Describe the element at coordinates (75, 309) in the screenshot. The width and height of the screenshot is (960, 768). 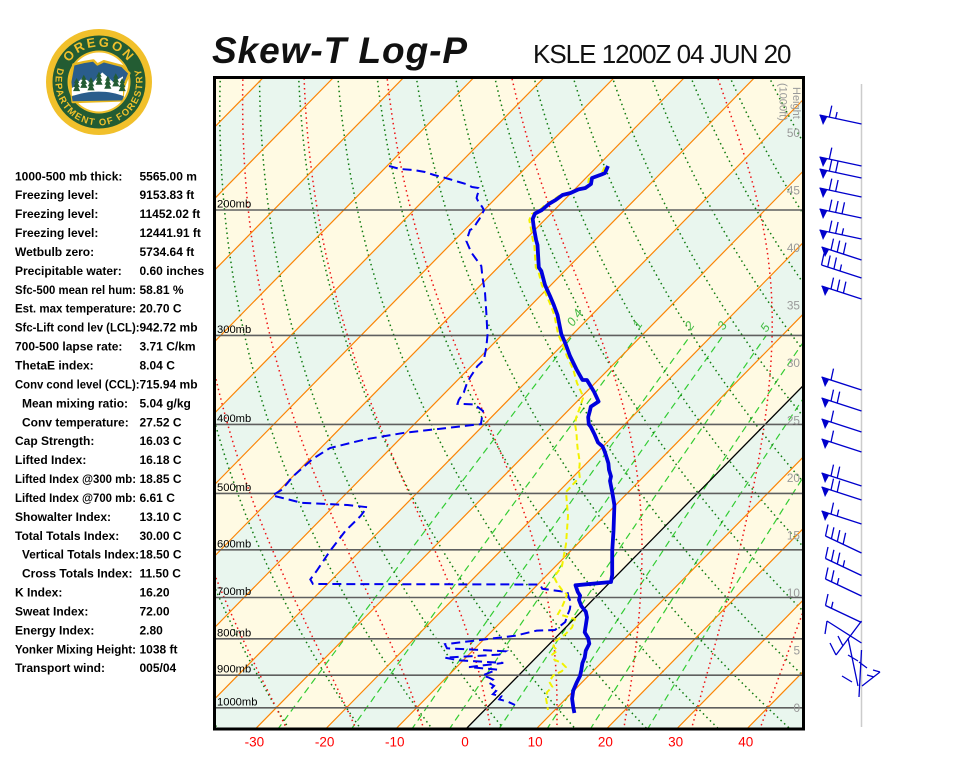
I see `svg-text: Est. max temperature:` at that location.